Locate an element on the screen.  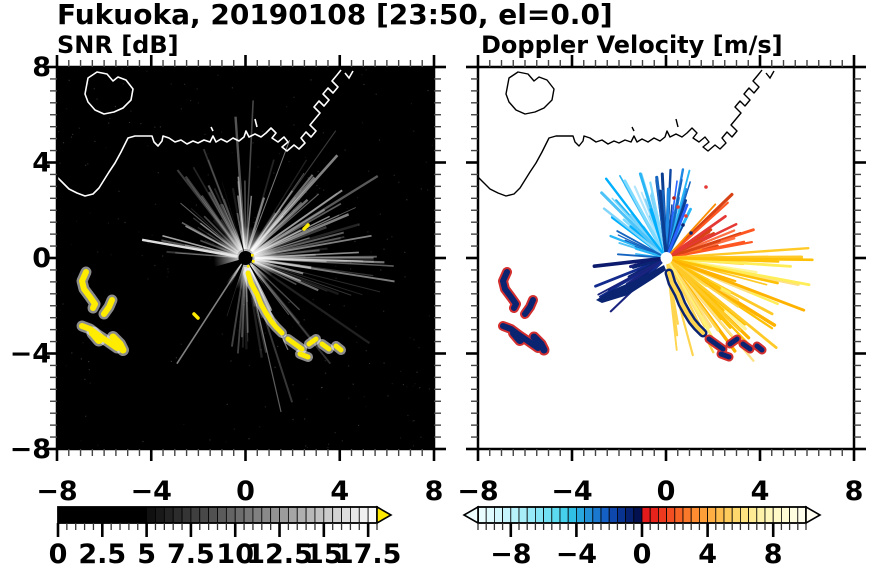
snr-y-tick-label: 8 is located at coordinates (41, 67).